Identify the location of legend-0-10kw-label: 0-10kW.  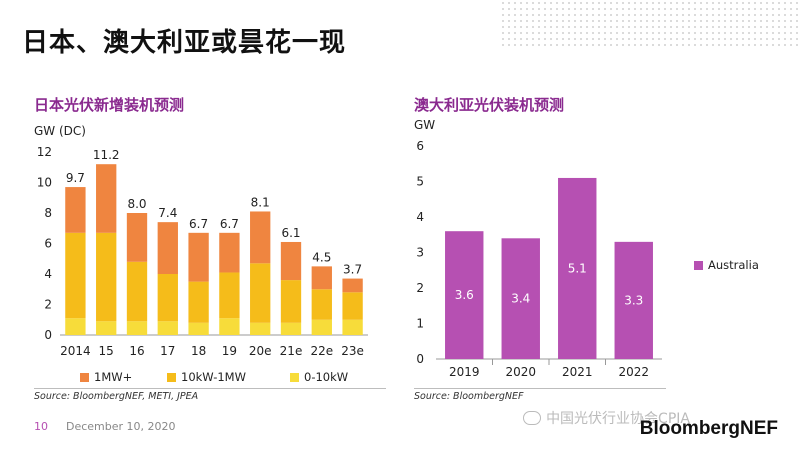
(326, 377).